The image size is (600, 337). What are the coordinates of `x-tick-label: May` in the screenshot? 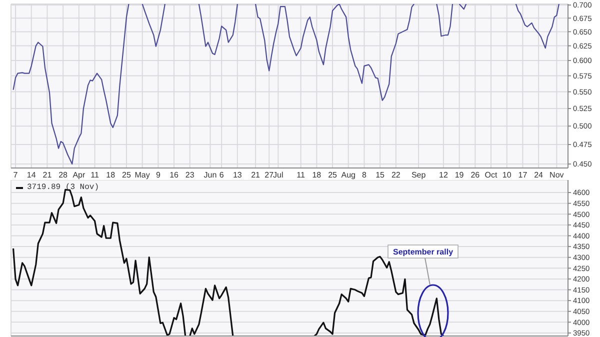 It's located at (142, 175).